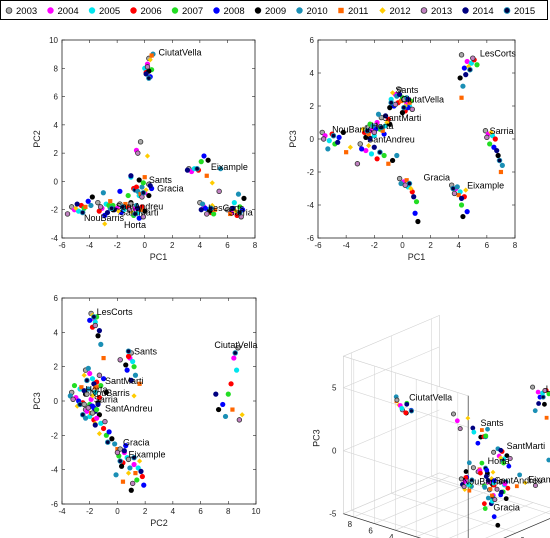 The image size is (550, 538). Describe the element at coordinates (366, 150) in the screenshot. I see `point-santandreu-2004` at that location.